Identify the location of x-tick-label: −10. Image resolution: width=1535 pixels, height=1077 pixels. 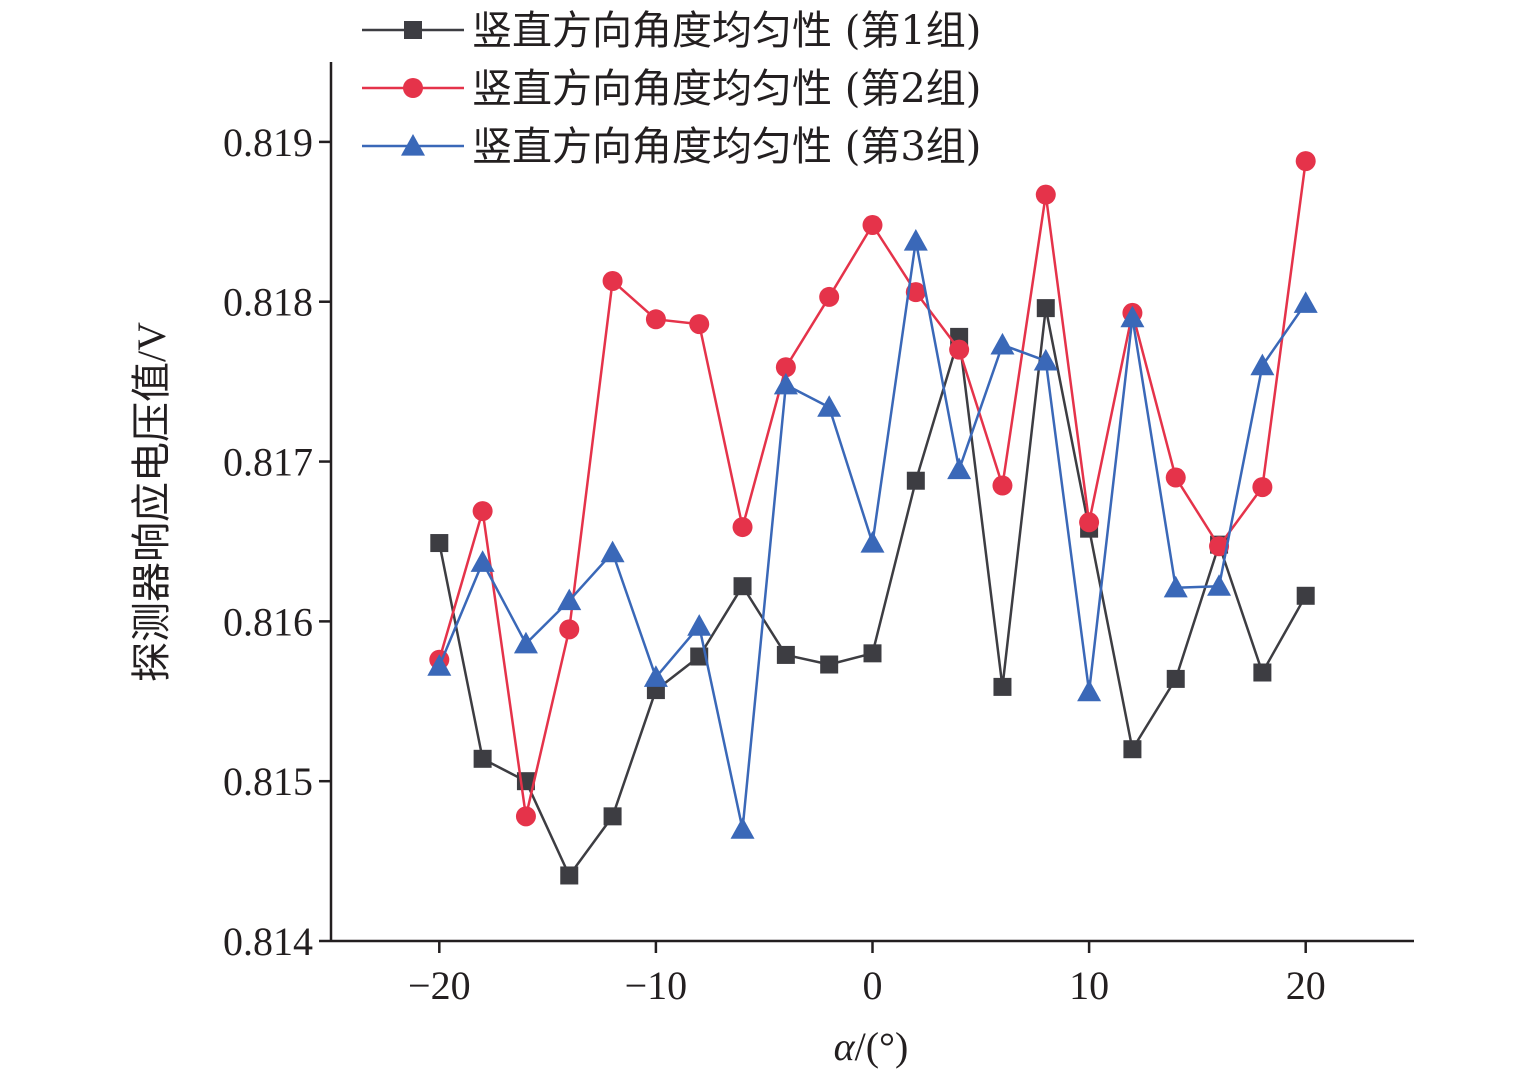
(656, 985).